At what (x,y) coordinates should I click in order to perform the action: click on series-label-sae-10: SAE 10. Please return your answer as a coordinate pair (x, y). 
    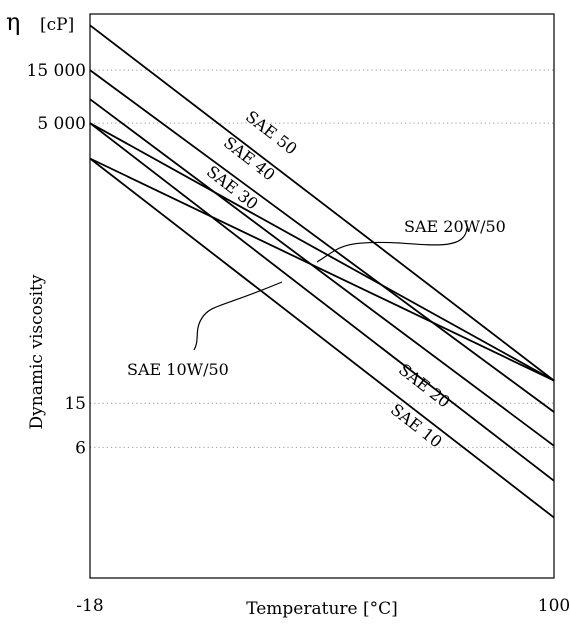
    Looking at the image, I should click on (416, 426).